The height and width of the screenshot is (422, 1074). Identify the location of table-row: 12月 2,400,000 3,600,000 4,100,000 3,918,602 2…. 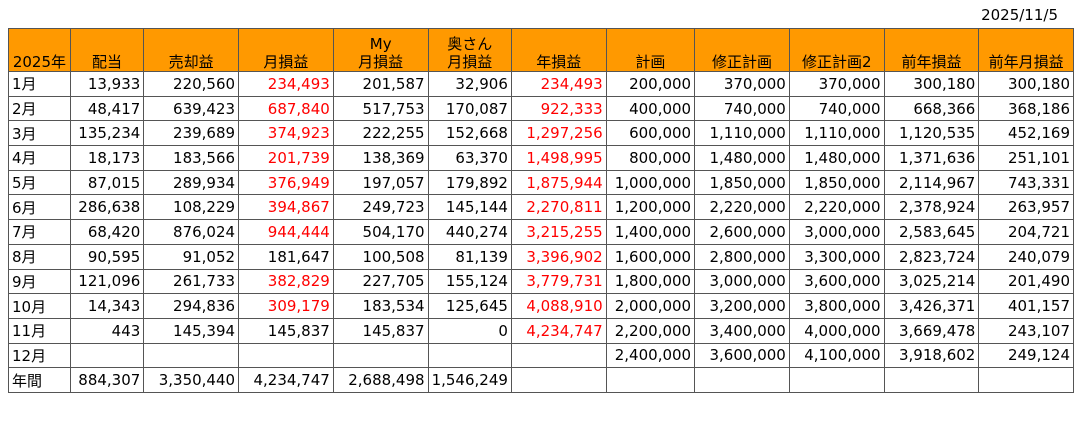
(541, 355).